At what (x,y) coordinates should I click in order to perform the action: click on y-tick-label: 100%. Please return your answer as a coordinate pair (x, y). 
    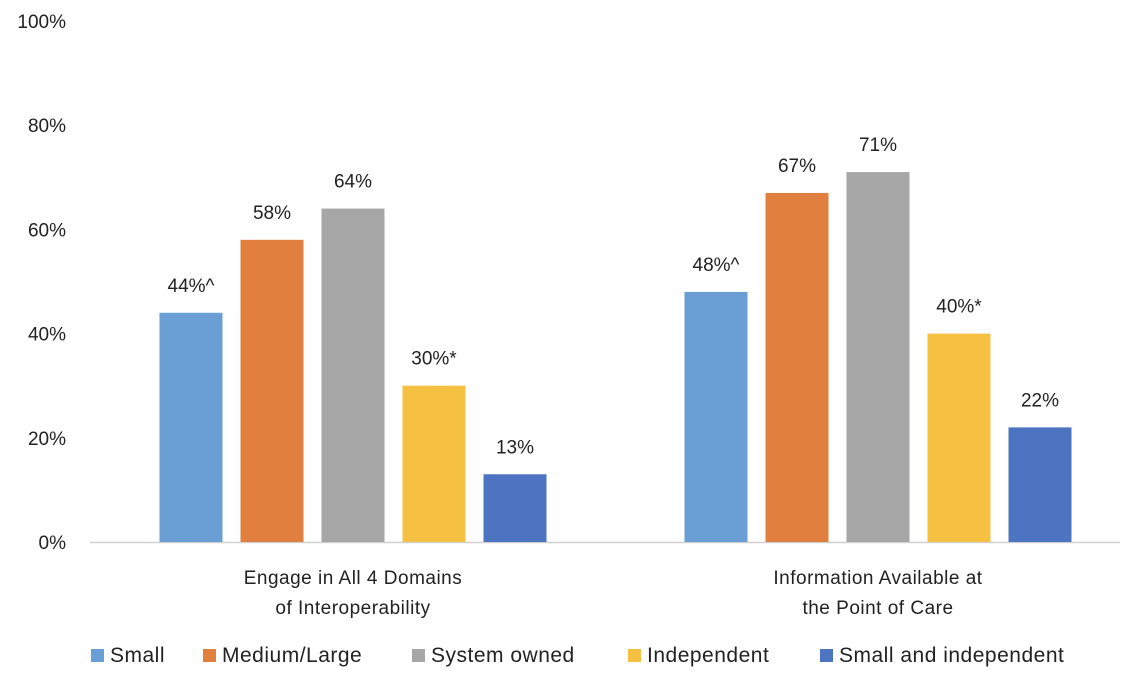
    Looking at the image, I should click on (41, 22).